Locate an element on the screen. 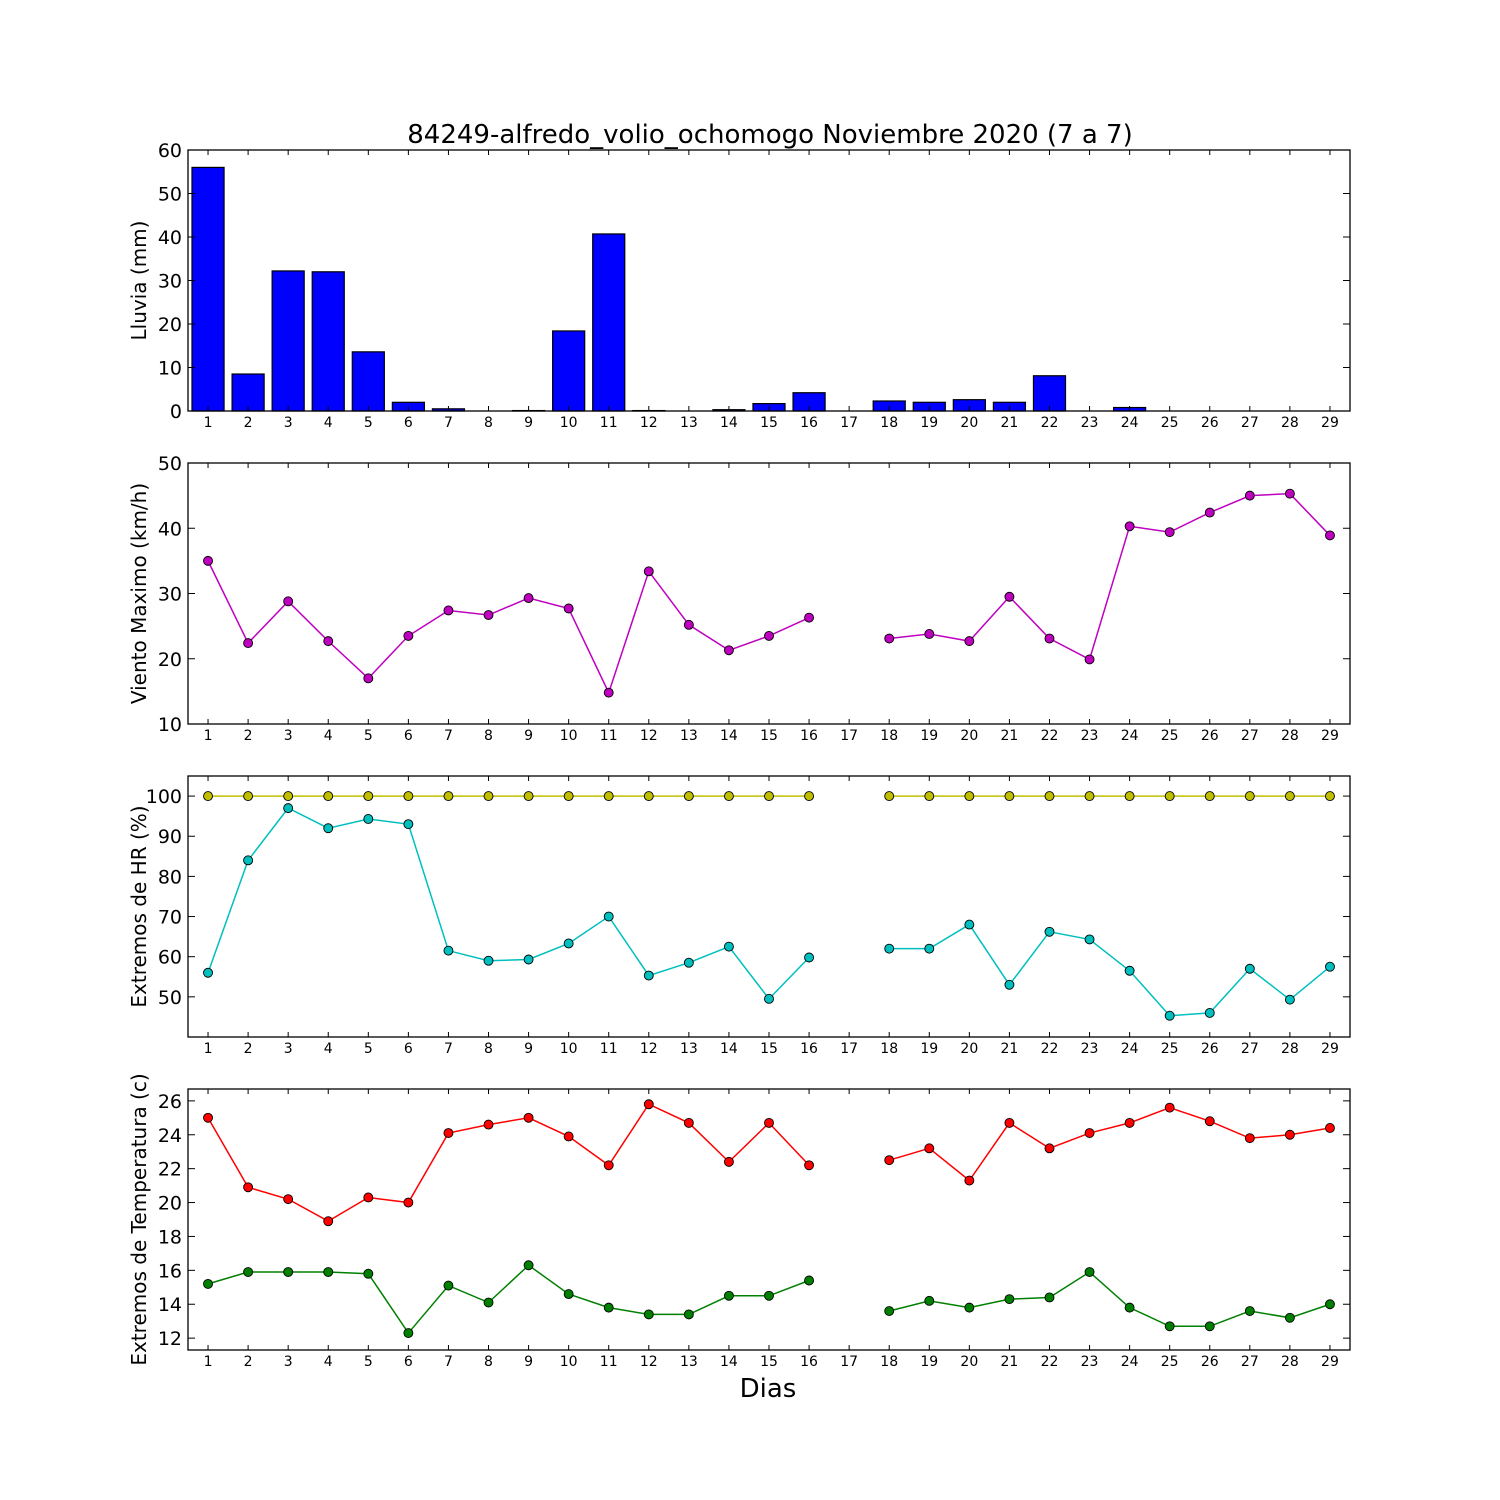  y-tick-label: 26 is located at coordinates (170, 1102).